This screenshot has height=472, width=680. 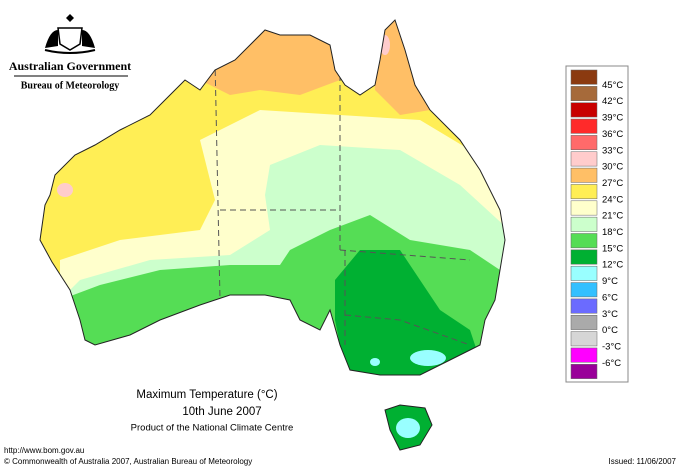 What do you see at coordinates (612, 150) in the screenshot?
I see `legend-label: 33°C` at bounding box center [612, 150].